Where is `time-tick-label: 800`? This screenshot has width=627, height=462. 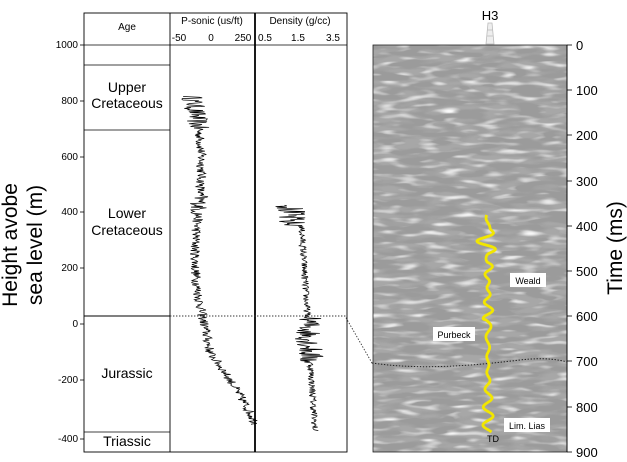
time-tick-label: 800 is located at coordinates (587, 407).